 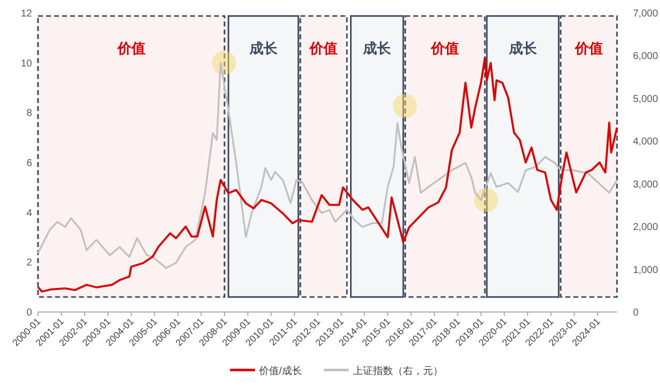 I want to click on y2-tick-label: 1,000, so click(x=645, y=270).